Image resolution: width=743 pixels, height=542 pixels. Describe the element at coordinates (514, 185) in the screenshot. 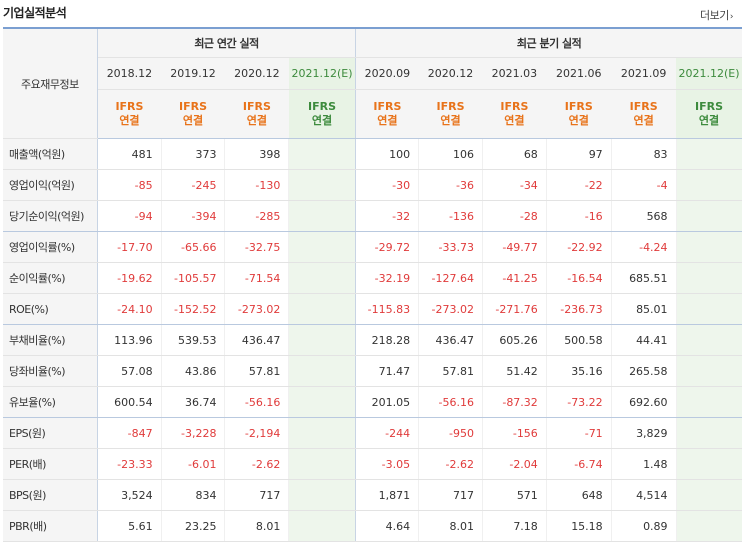

I see `value-cell: -34` at that location.